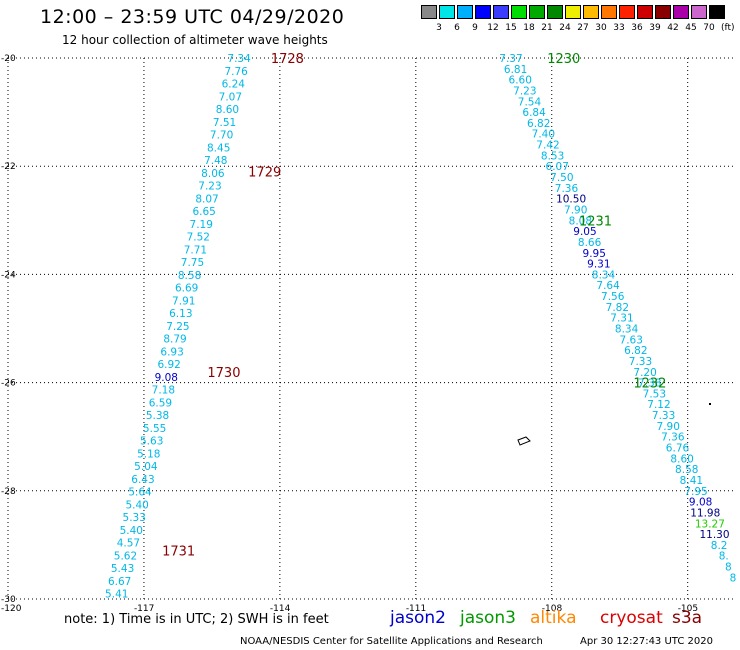 The width and height of the screenshot is (740, 650). What do you see at coordinates (119, 582) in the screenshot?
I see `wave-height-value: 6.67` at bounding box center [119, 582].